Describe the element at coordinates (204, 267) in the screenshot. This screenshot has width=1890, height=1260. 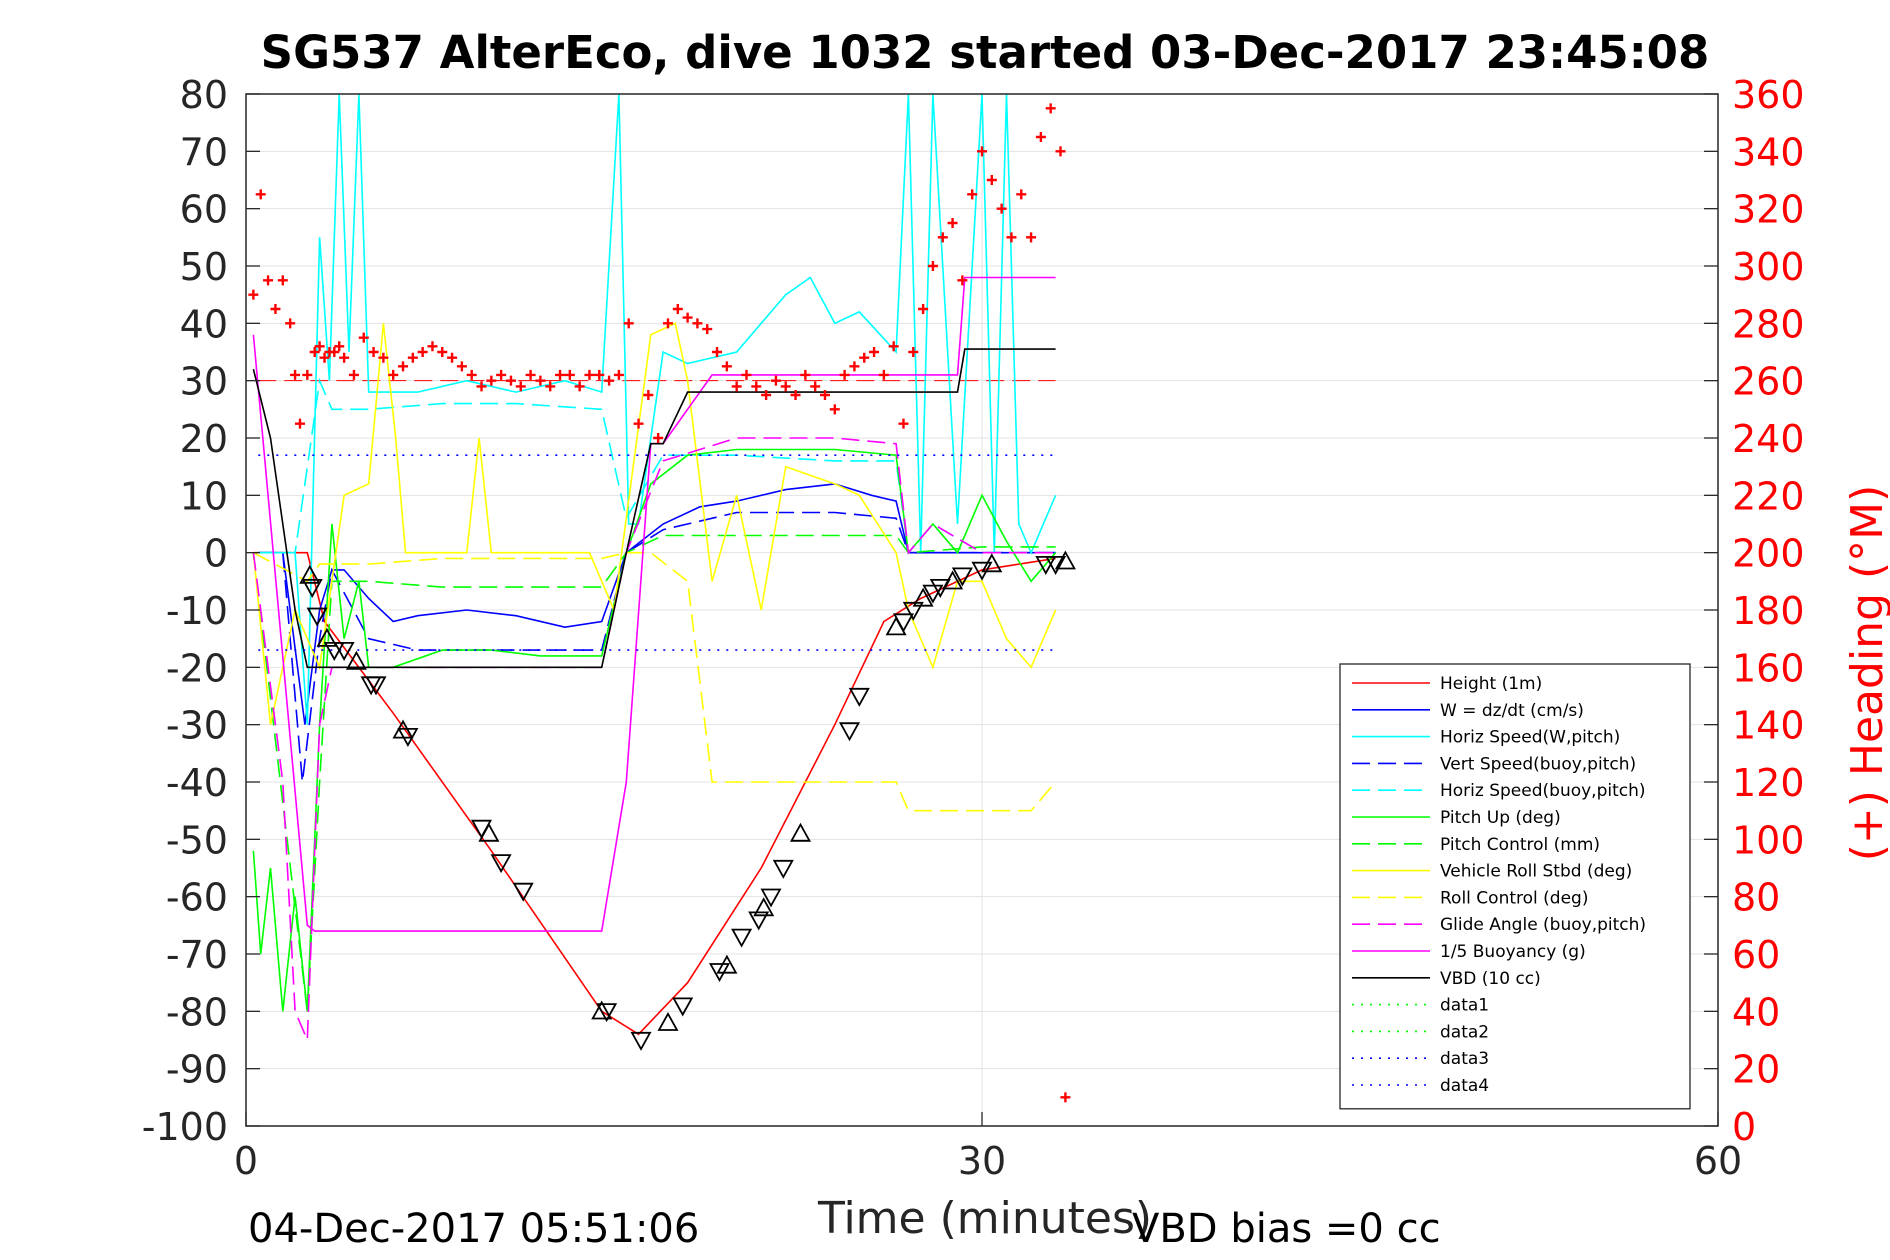
I see `left-tick-label: 50` at that location.